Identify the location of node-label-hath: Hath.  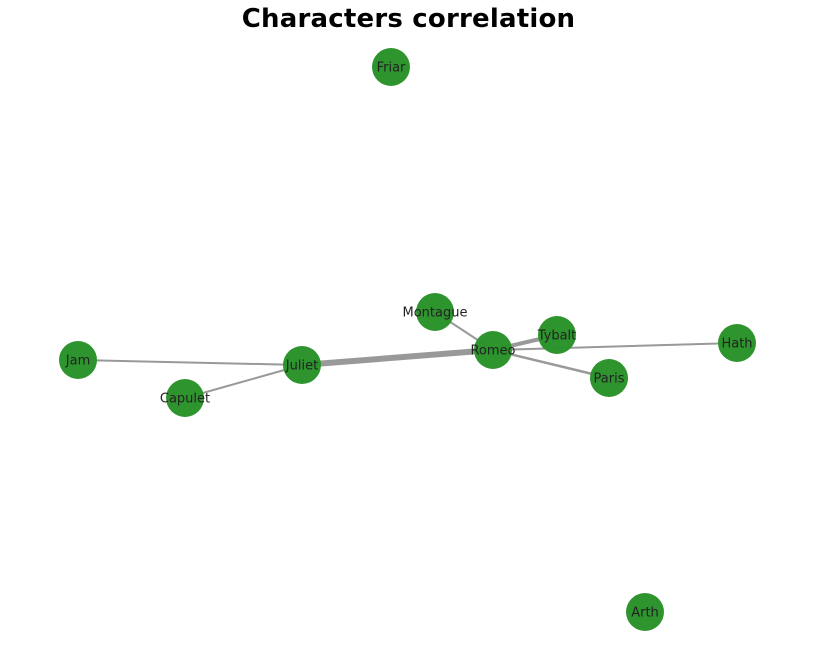
(736, 344).